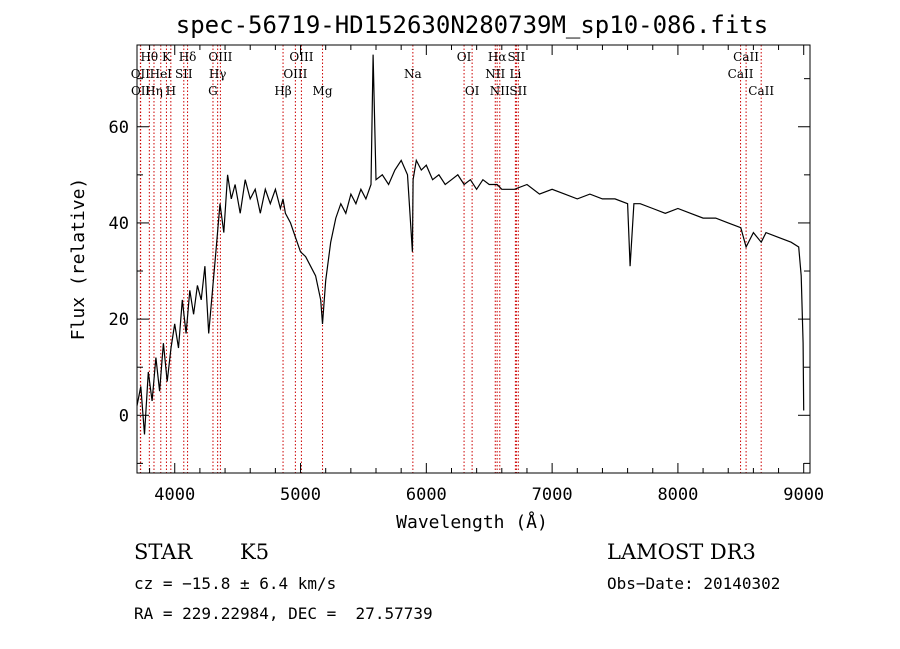 Image resolution: width=900 pixels, height=649 pixels. Describe the element at coordinates (472, 522) in the screenshot. I see `x-axis-label: Wavelength (Å)` at that location.